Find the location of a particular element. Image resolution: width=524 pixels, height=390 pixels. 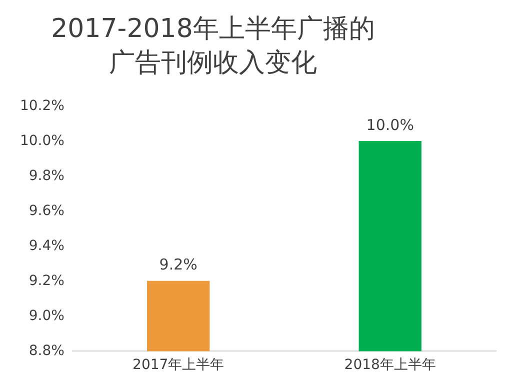

data-label: 9.2% is located at coordinates (178, 265).